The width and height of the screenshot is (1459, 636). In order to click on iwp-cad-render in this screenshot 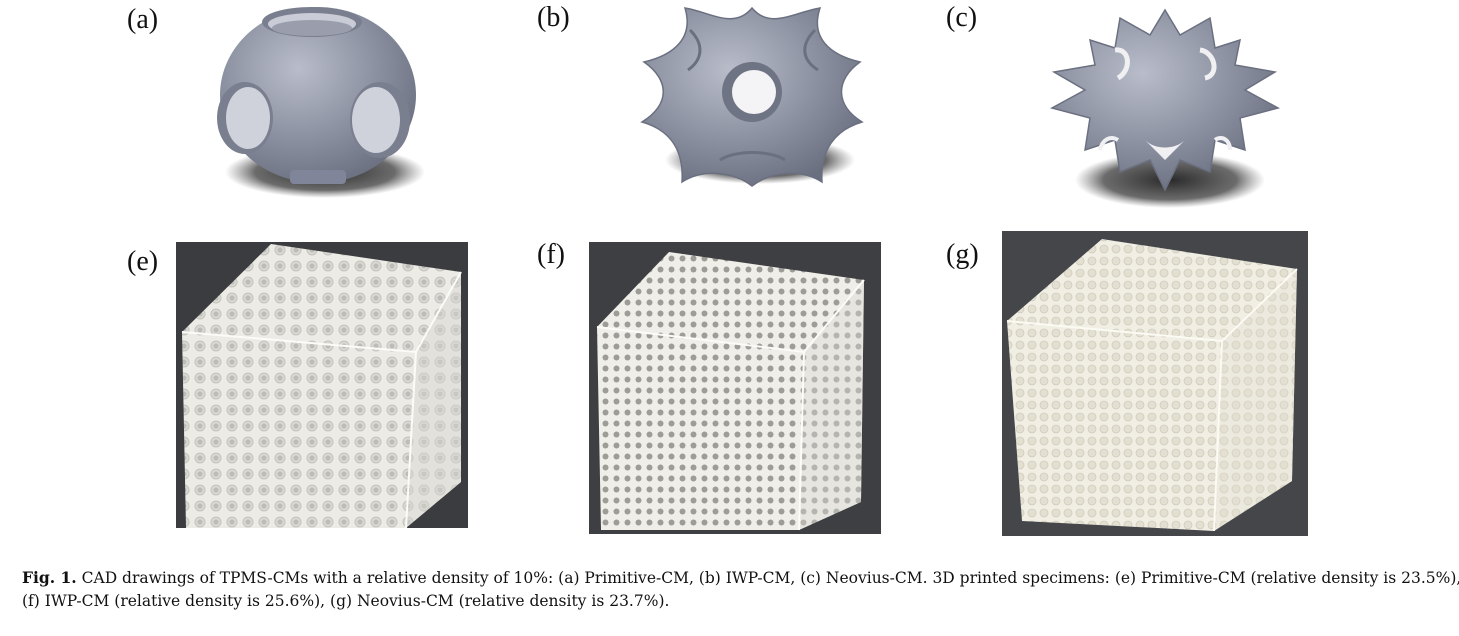, I will do `click(752, 96)`.